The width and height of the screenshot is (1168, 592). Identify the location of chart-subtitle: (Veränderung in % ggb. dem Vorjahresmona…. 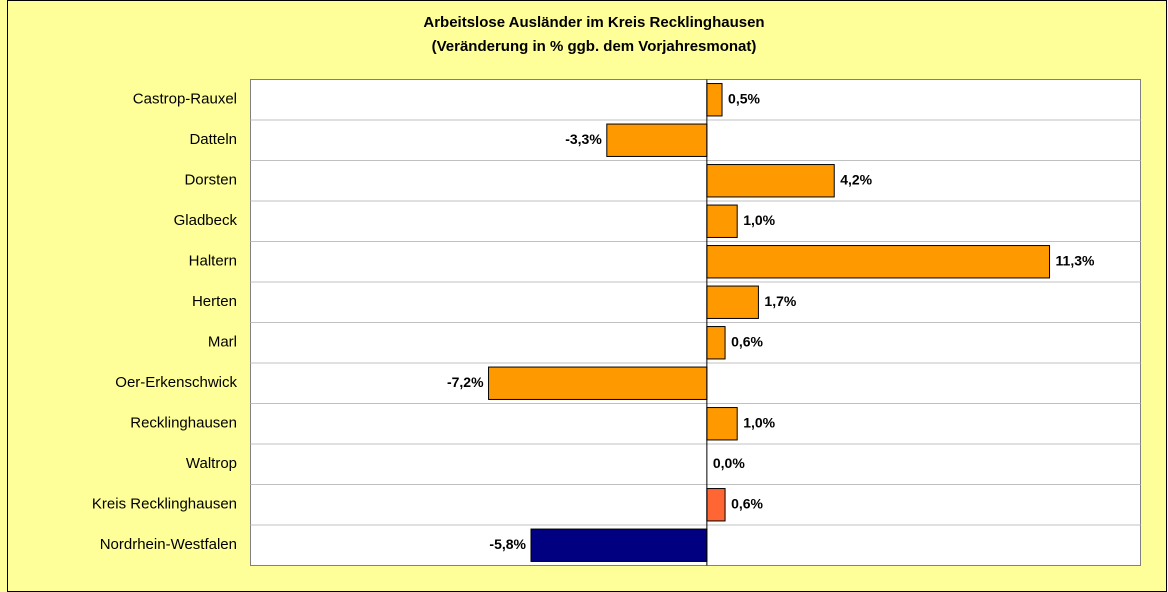
(594, 46).